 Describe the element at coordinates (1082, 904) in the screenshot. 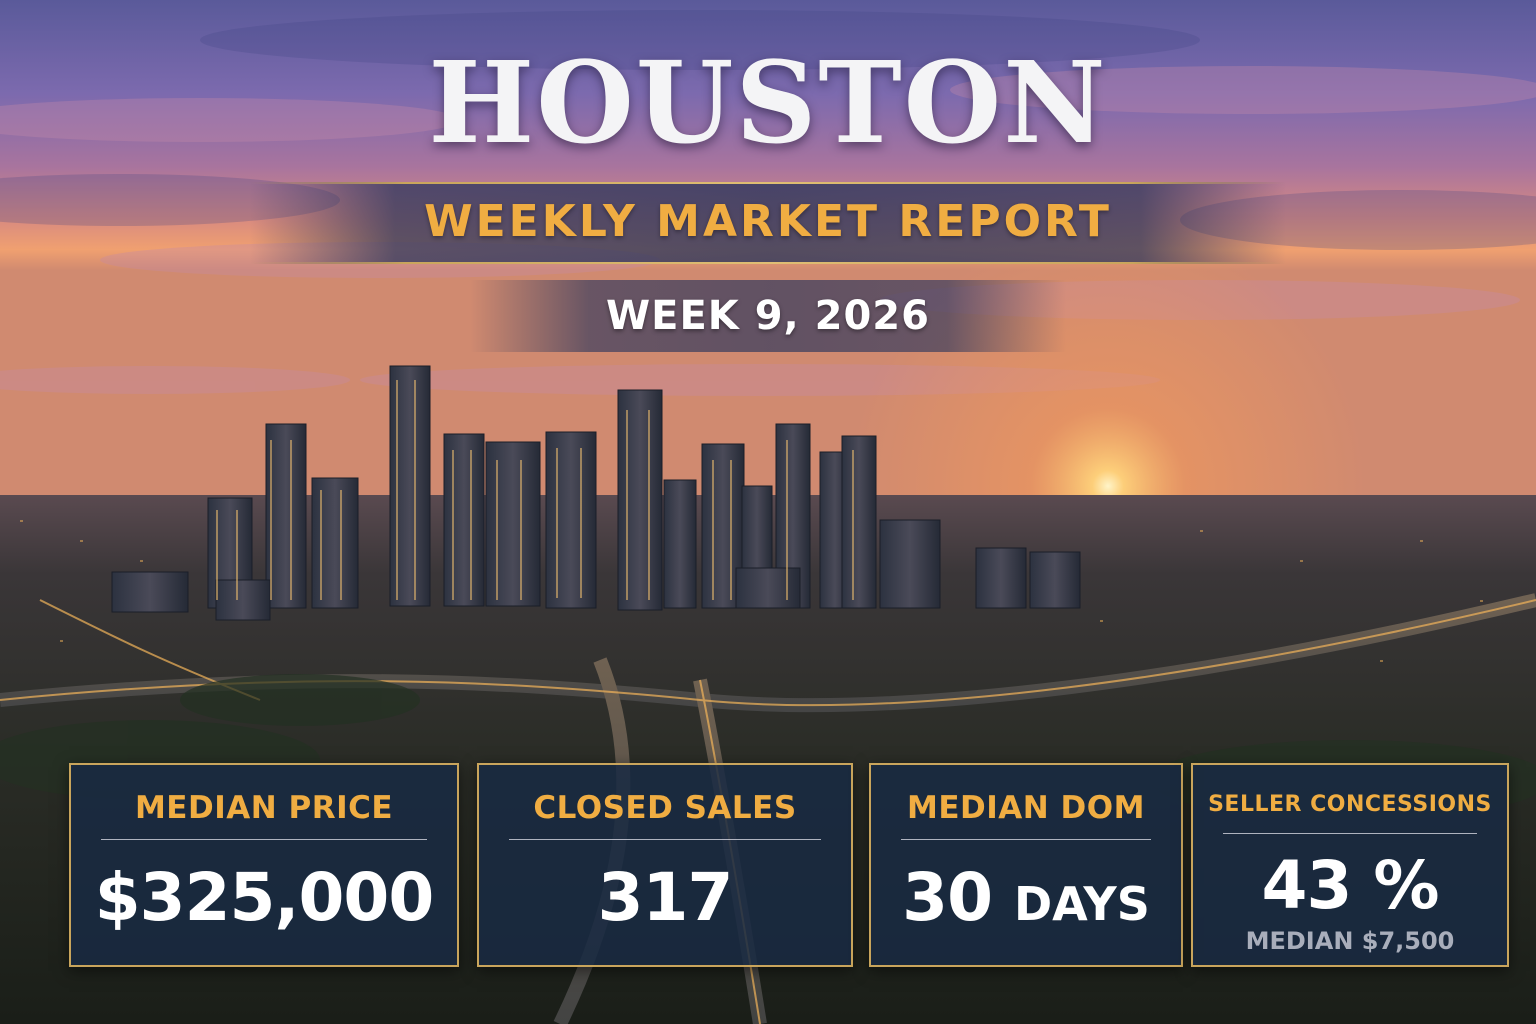

I see `stat-unit: DAYS` at that location.